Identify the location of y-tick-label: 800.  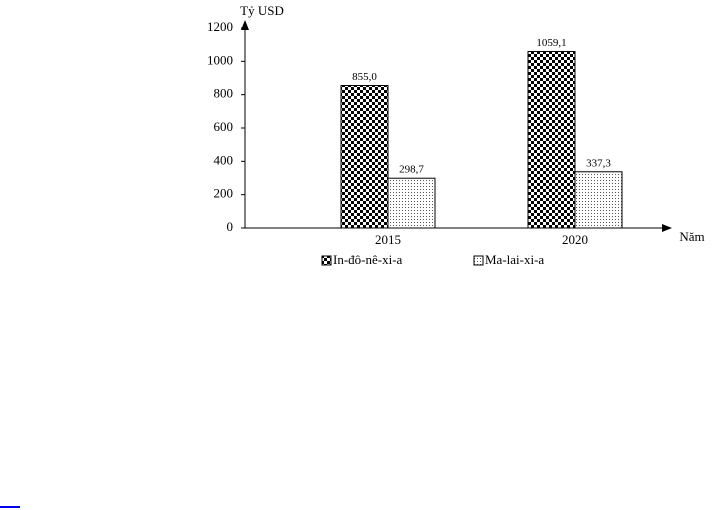
(224, 93).